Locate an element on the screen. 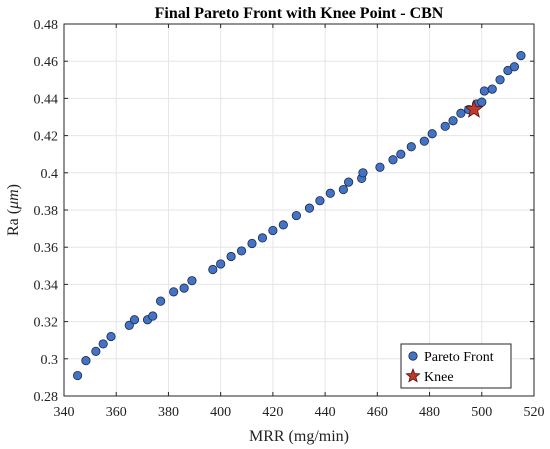  legend: Pareto Front Knee is located at coordinates (456, 366).